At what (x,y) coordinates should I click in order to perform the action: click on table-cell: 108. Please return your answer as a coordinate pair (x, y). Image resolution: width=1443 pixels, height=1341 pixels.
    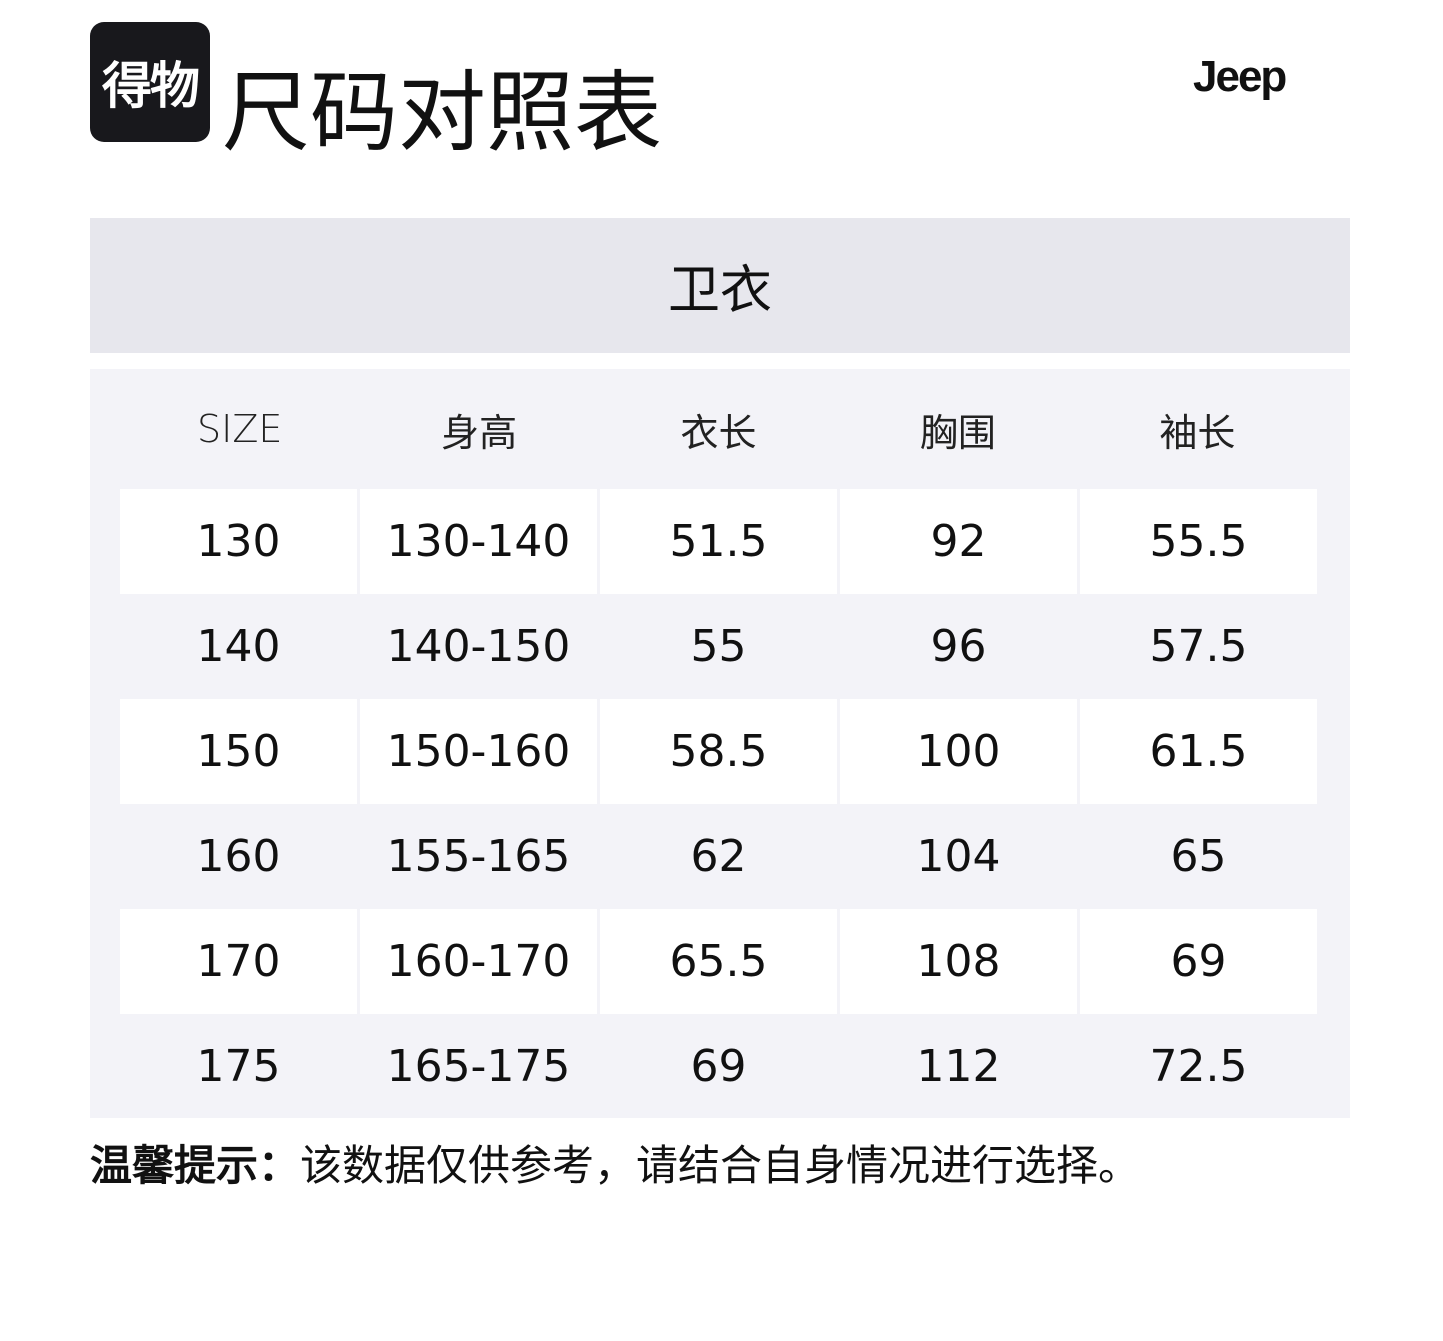
    Looking at the image, I should click on (958, 961).